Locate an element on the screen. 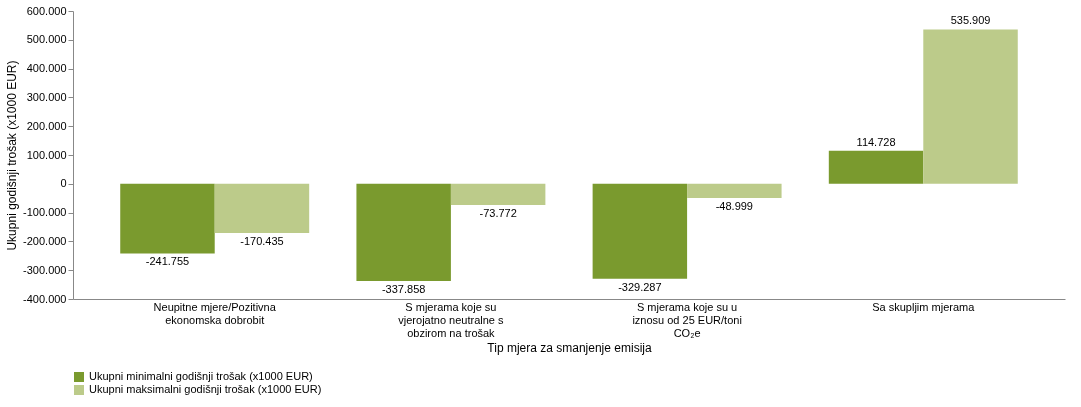 The height and width of the screenshot is (407, 1081). y-tick-label: 400.000 is located at coordinates (46, 68).